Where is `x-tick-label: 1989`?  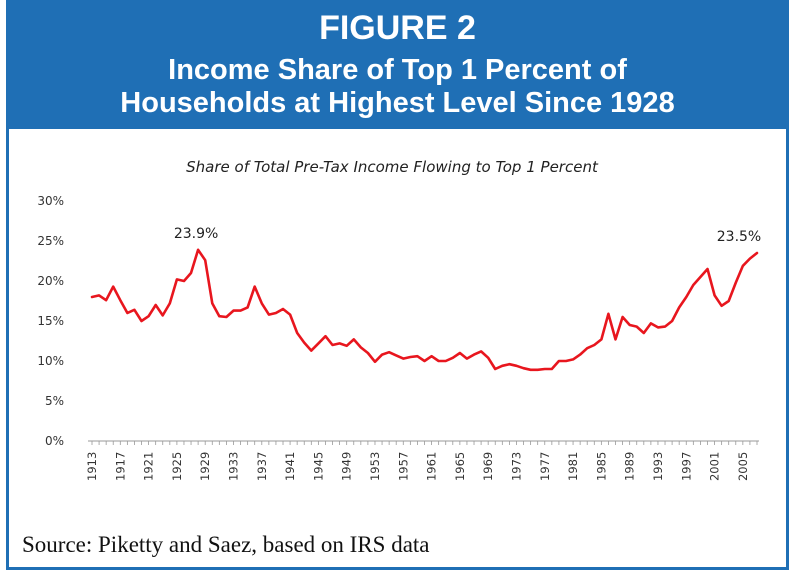 x-tick-label: 1989 is located at coordinates (630, 466).